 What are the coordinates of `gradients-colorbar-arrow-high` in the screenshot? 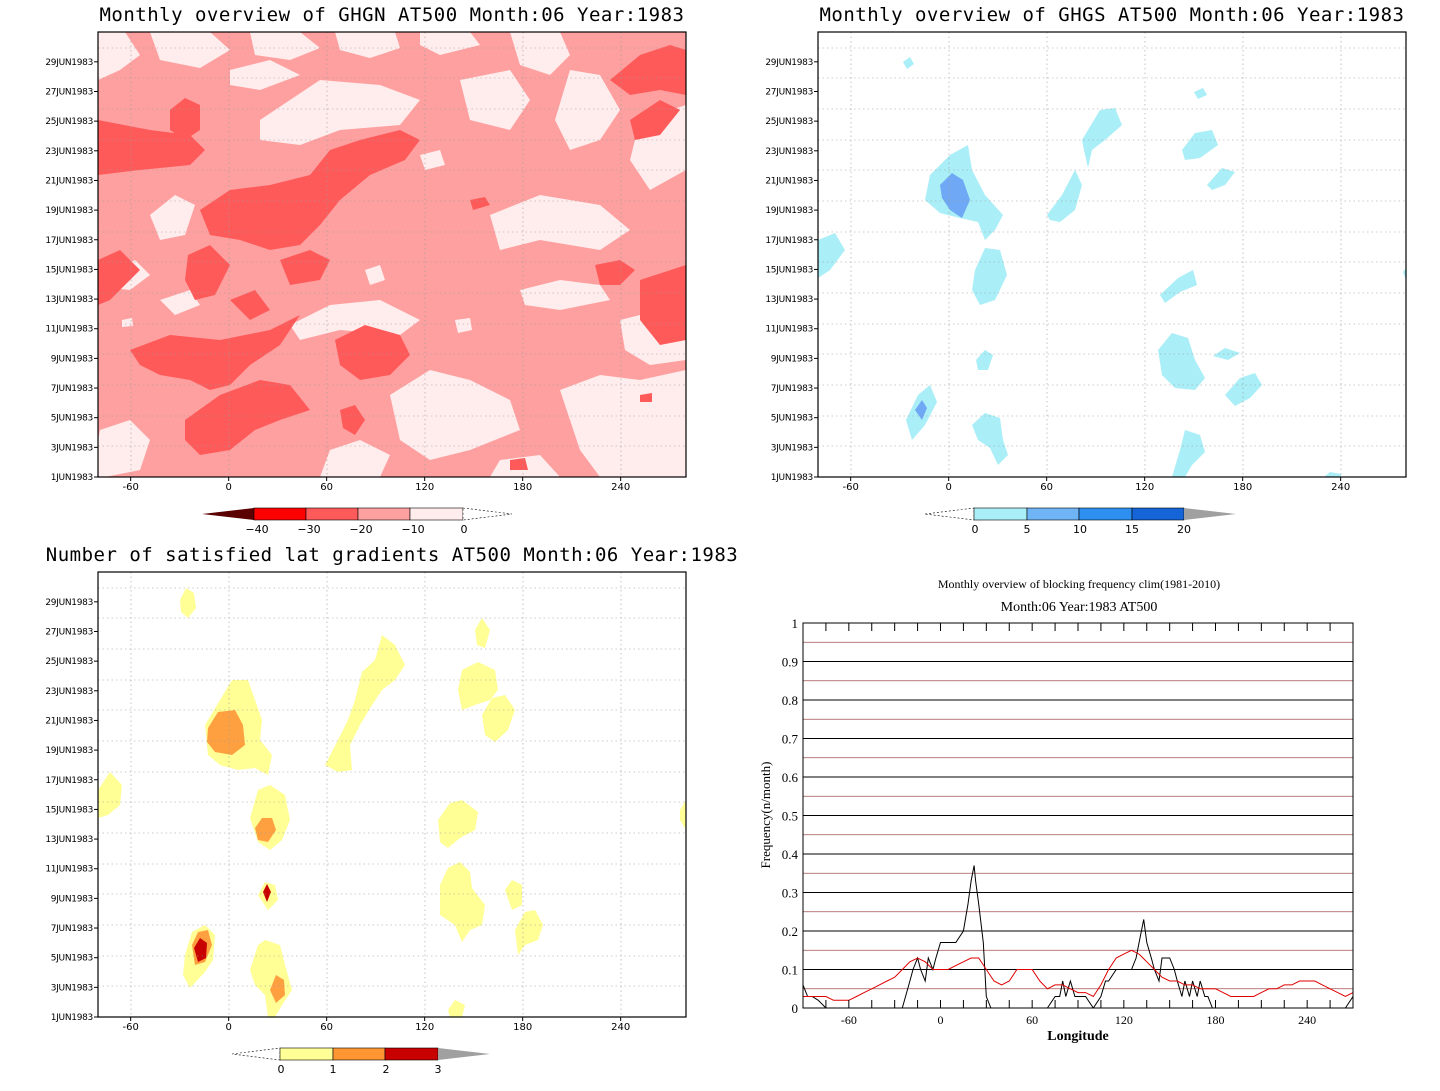 It's located at (464, 1054).